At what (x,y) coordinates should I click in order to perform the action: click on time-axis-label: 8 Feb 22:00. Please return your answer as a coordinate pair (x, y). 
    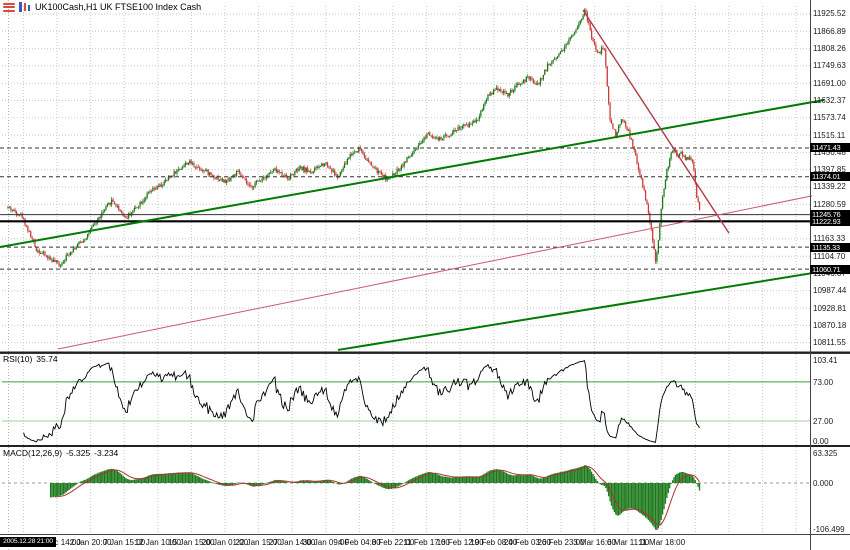
    Looking at the image, I should click on (393, 542).